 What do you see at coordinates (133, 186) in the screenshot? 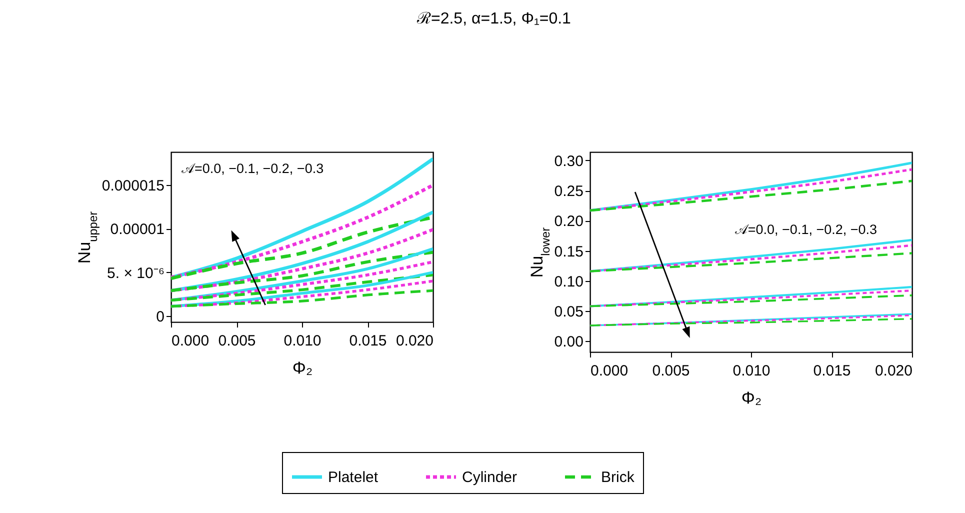
I see `y-tick-label: 0.000015` at bounding box center [133, 186].